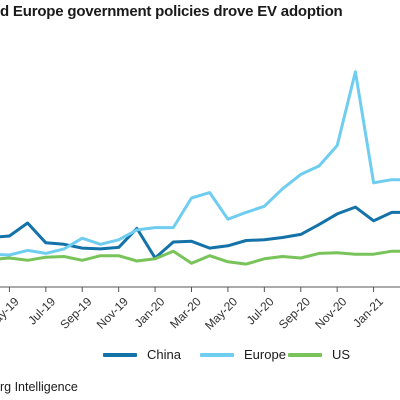  Describe the element at coordinates (265, 354) in the screenshot. I see `legend-label-europe: Europe` at that location.